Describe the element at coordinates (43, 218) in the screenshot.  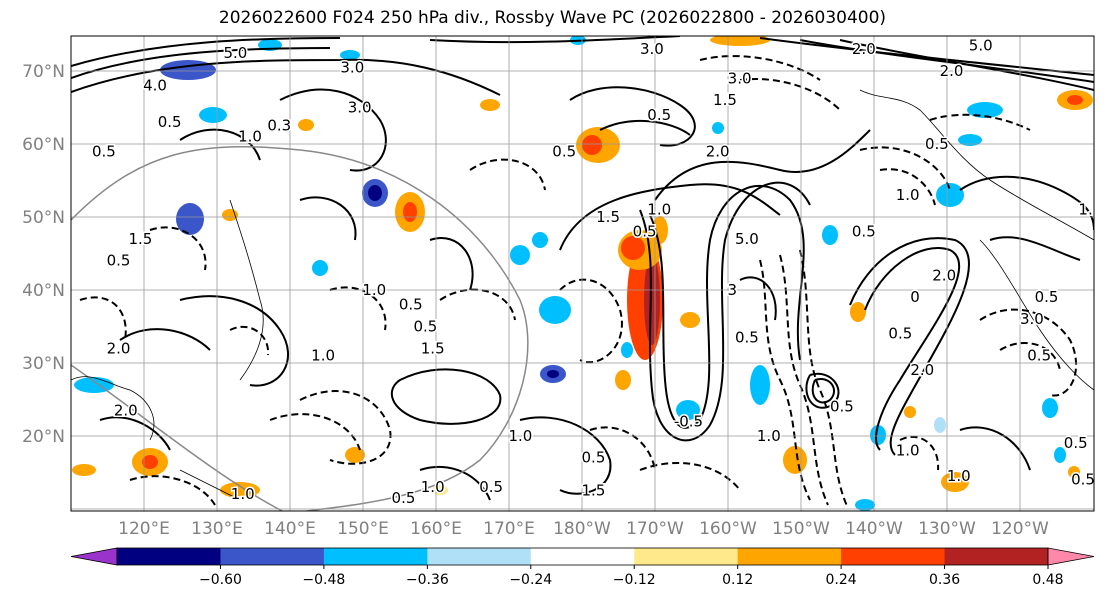
I see `lat-label-50n: 50°N` at that location.